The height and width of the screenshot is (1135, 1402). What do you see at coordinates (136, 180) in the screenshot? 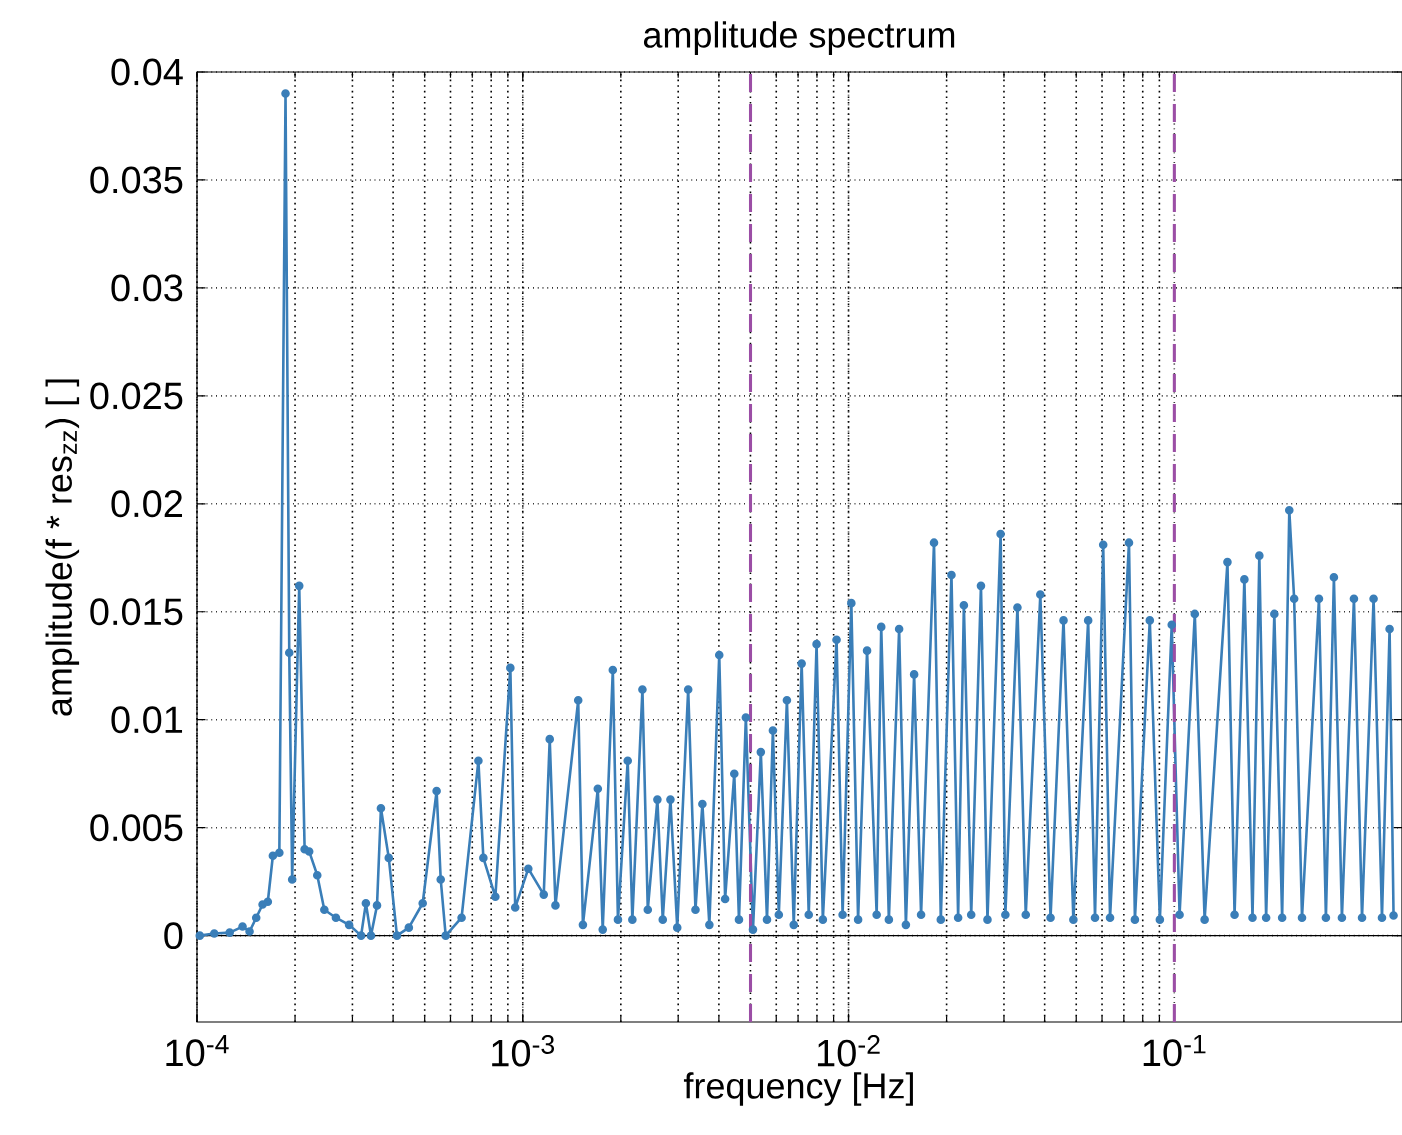
I see `y-tick-label: 0.035` at bounding box center [136, 180].